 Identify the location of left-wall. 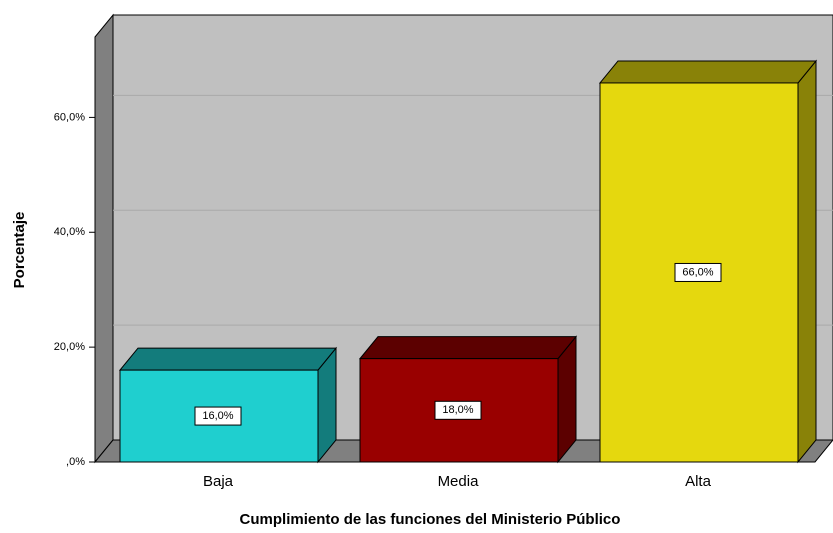
(104, 238).